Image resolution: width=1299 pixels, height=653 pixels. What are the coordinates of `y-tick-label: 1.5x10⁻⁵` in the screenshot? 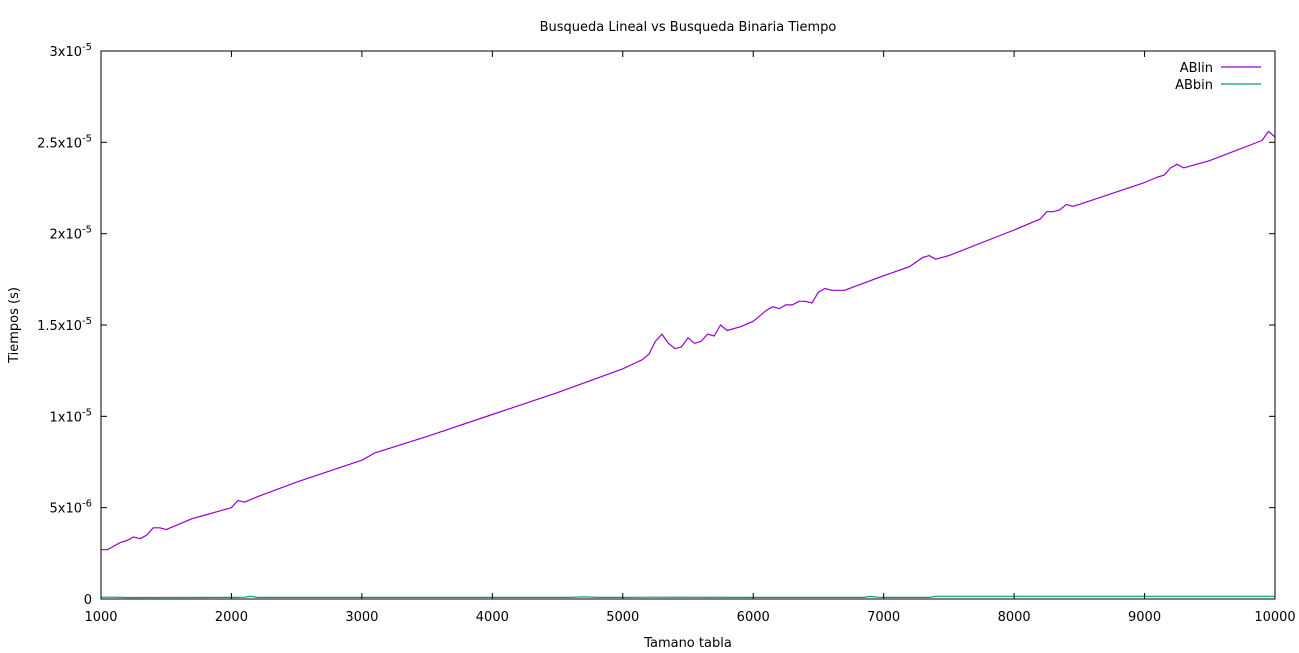 It's located at (64, 325).